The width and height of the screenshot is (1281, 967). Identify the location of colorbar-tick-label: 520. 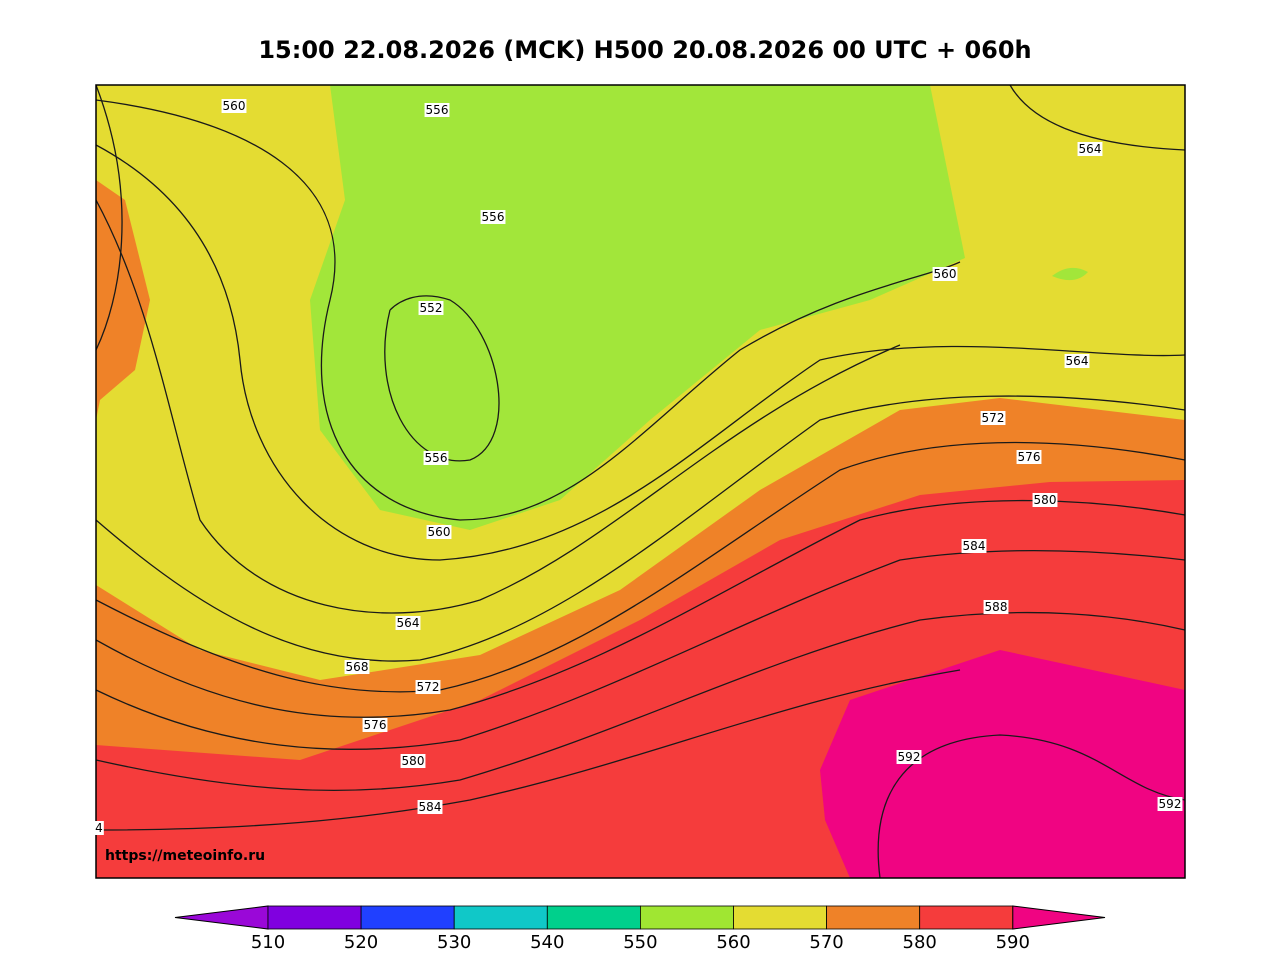
(361, 942).